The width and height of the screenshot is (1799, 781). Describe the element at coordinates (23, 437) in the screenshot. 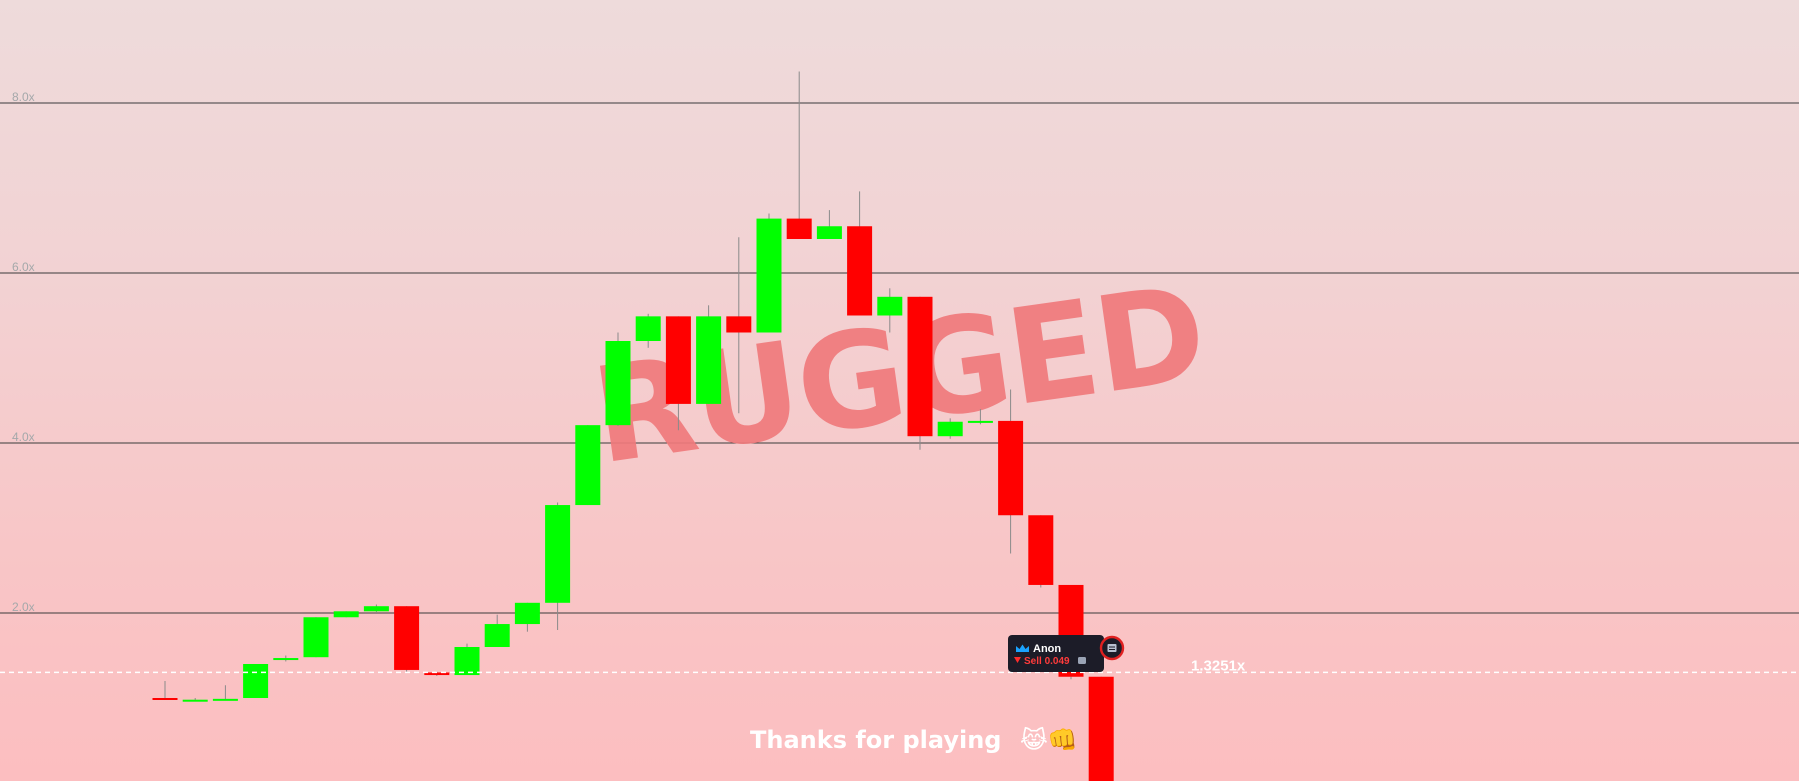

I see `y-tick-label: 4.0x` at that location.